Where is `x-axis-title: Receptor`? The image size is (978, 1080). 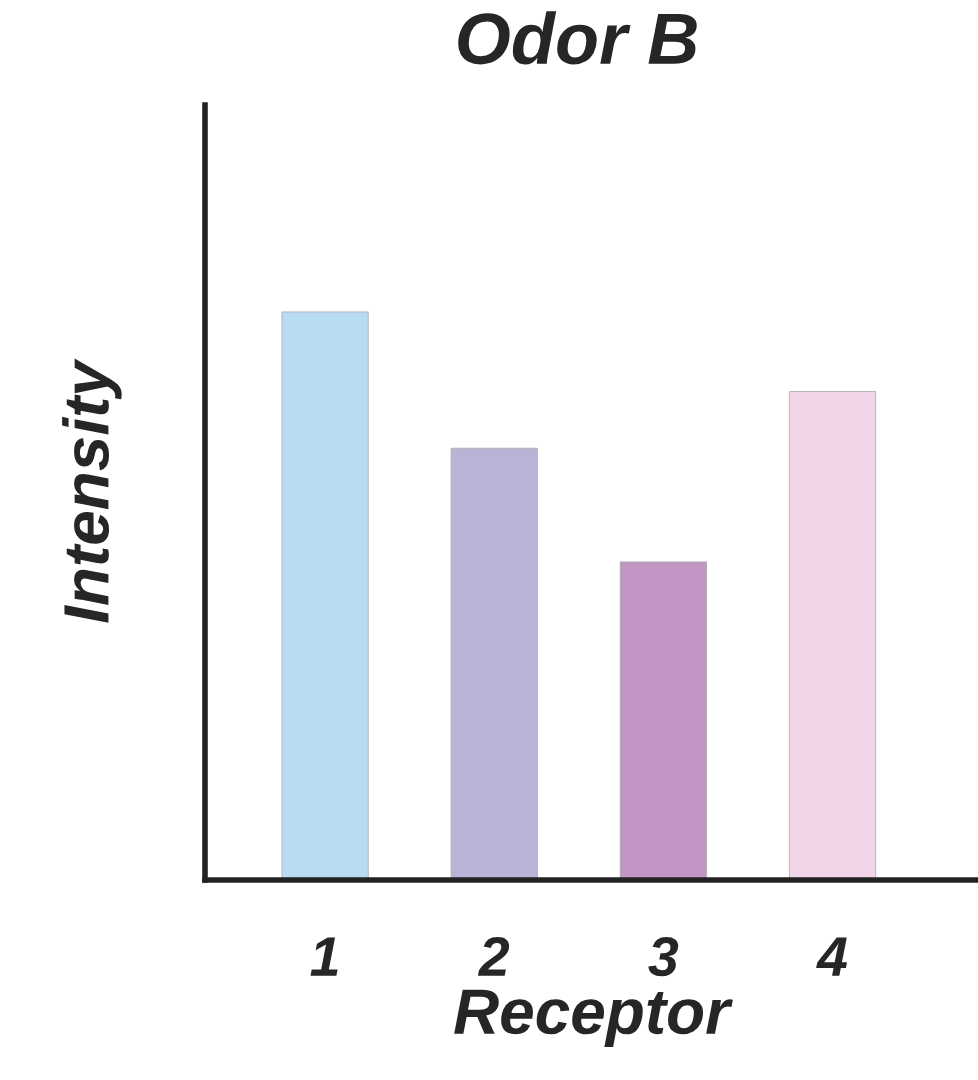
x-axis-title: Receptor is located at coordinates (593, 1018).